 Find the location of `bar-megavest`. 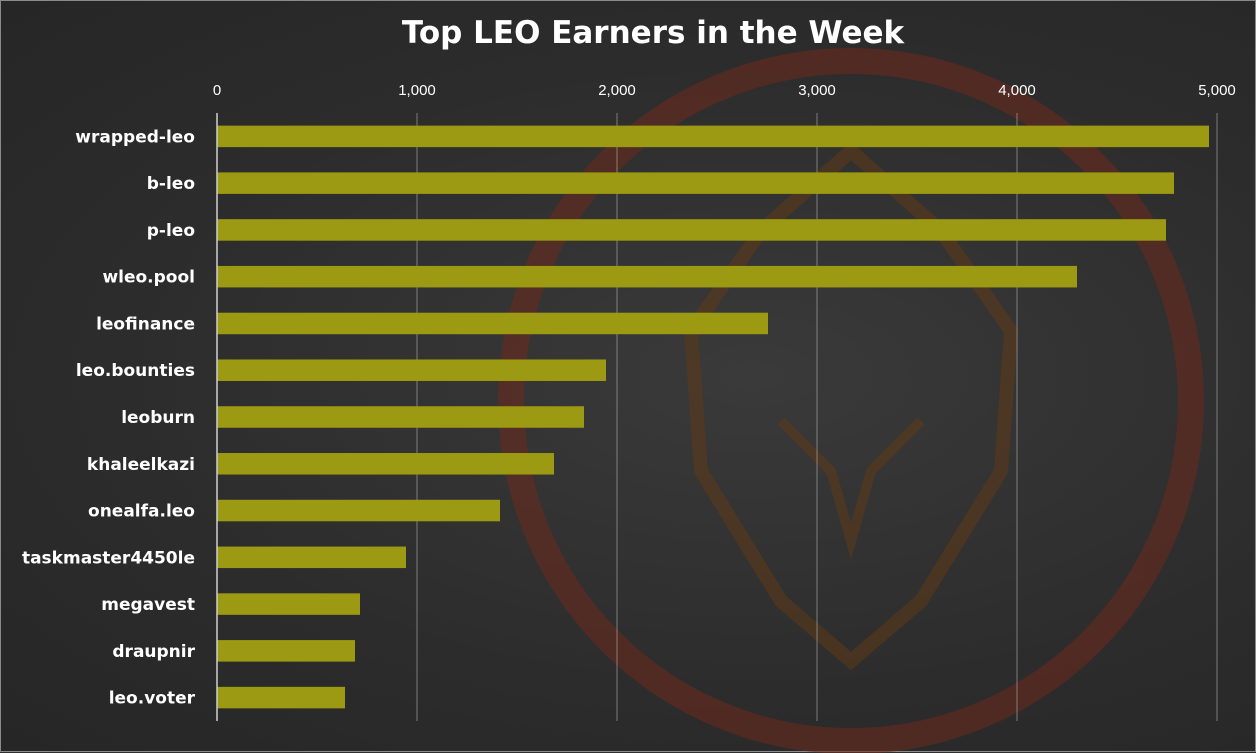

bar-megavest is located at coordinates (288, 604).